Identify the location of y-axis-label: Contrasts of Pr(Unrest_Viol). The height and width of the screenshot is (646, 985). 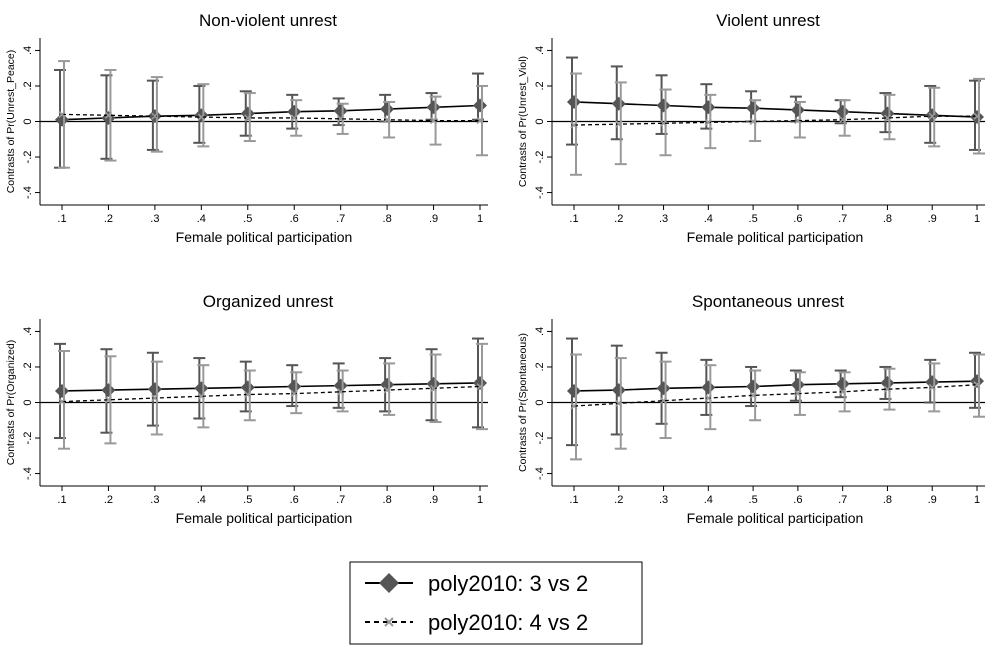
(523, 121).